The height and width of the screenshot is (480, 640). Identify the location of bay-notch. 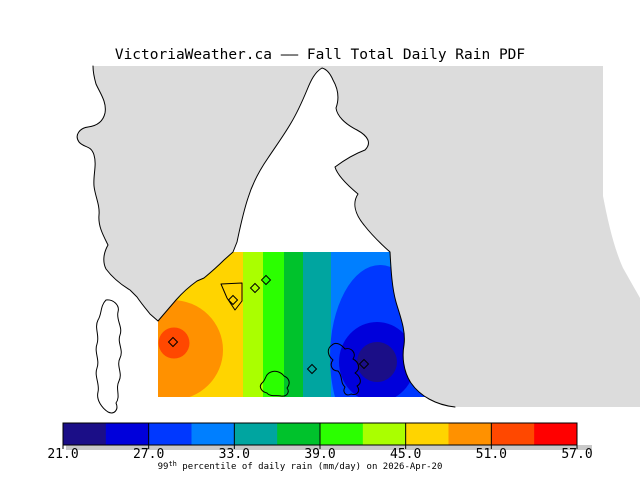
(231, 296).